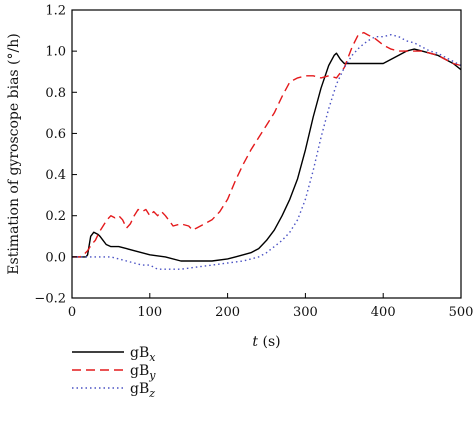 Image resolution: width=474 pixels, height=428 pixels. I want to click on y-tick-label: 0.2, so click(55, 216).